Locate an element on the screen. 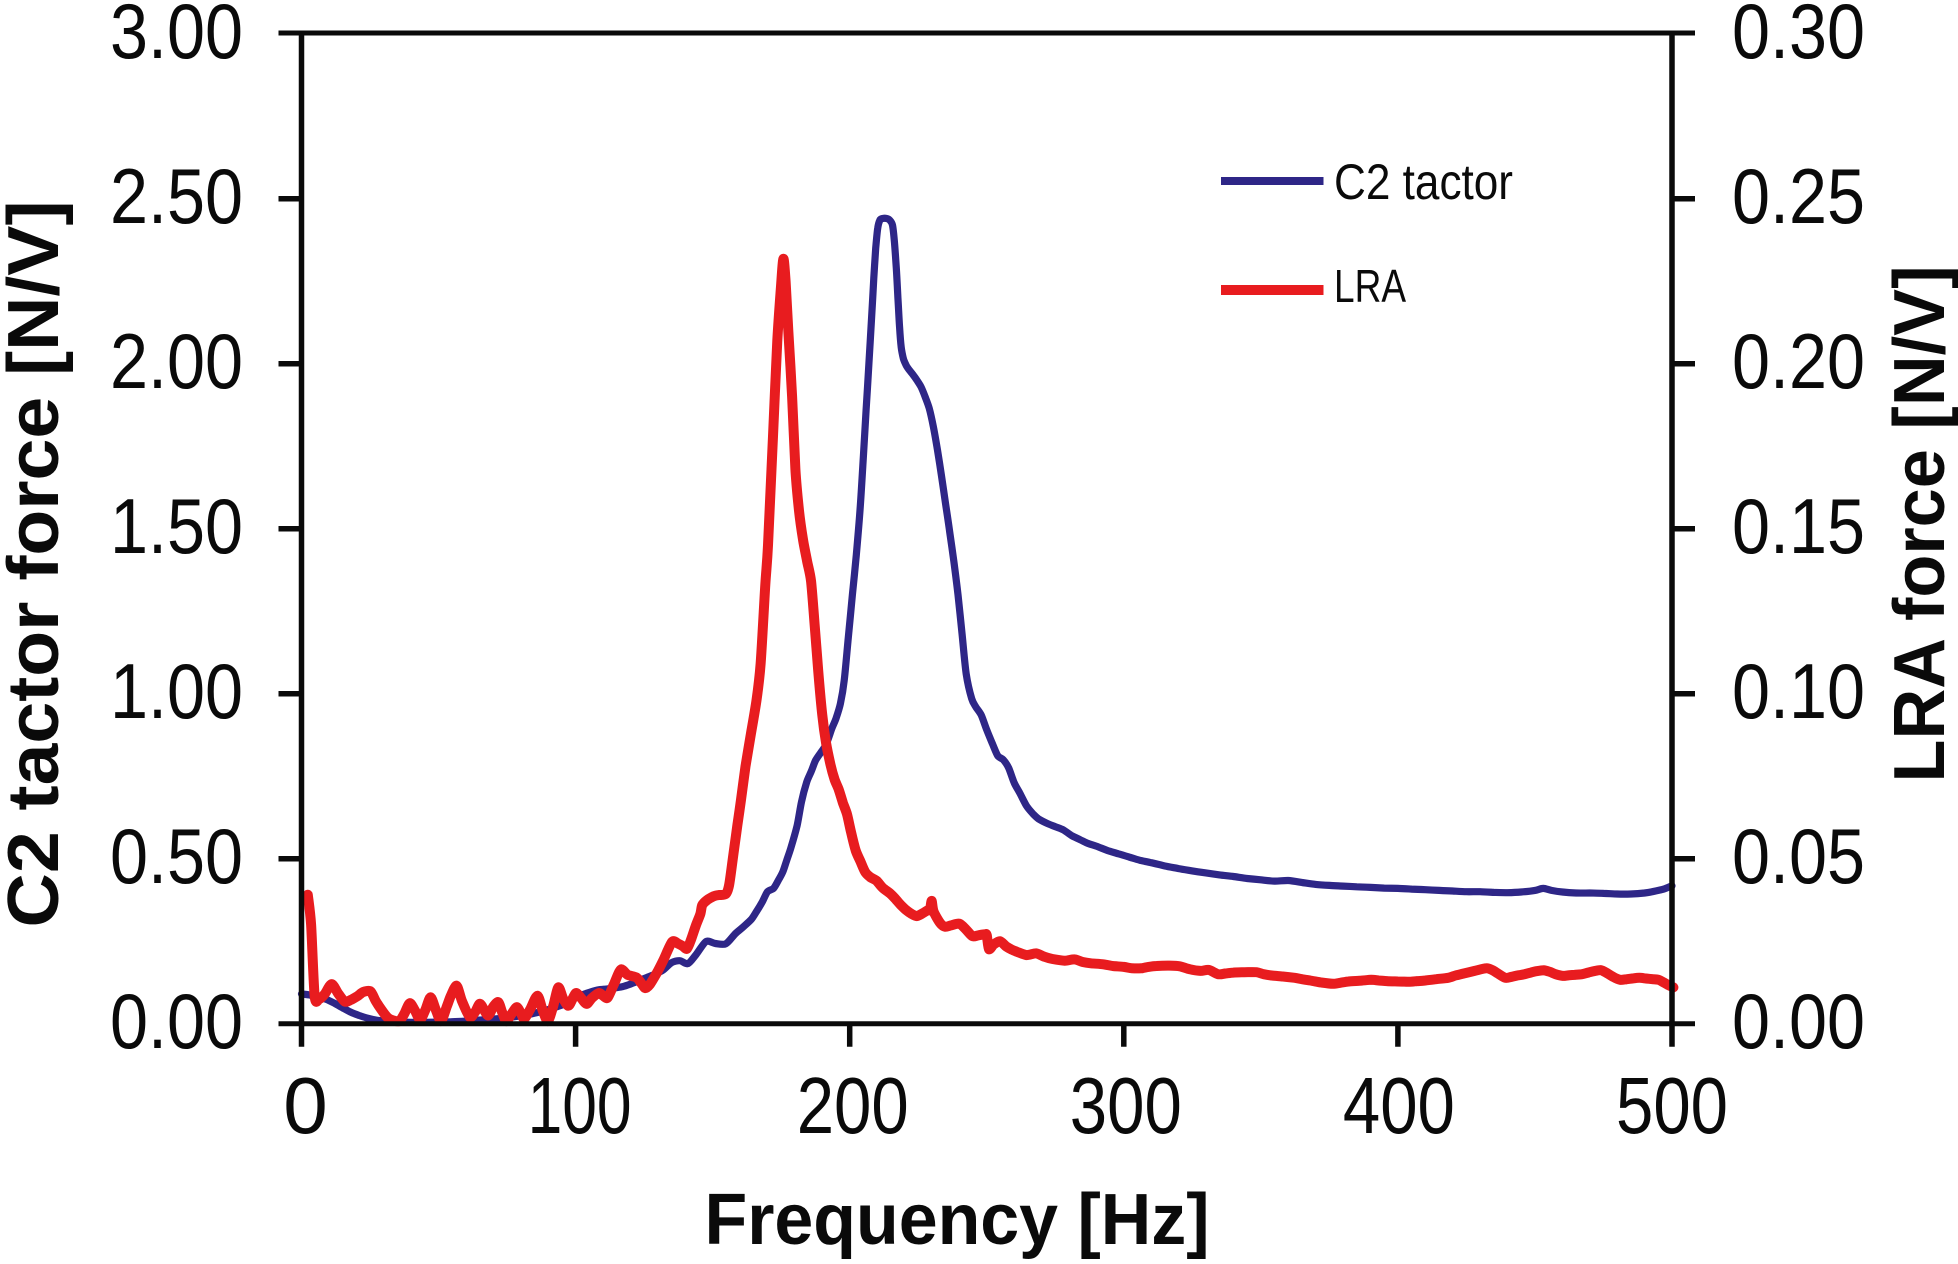 This screenshot has height=1264, width=1958. svg-text: 500 is located at coordinates (1672, 1105).